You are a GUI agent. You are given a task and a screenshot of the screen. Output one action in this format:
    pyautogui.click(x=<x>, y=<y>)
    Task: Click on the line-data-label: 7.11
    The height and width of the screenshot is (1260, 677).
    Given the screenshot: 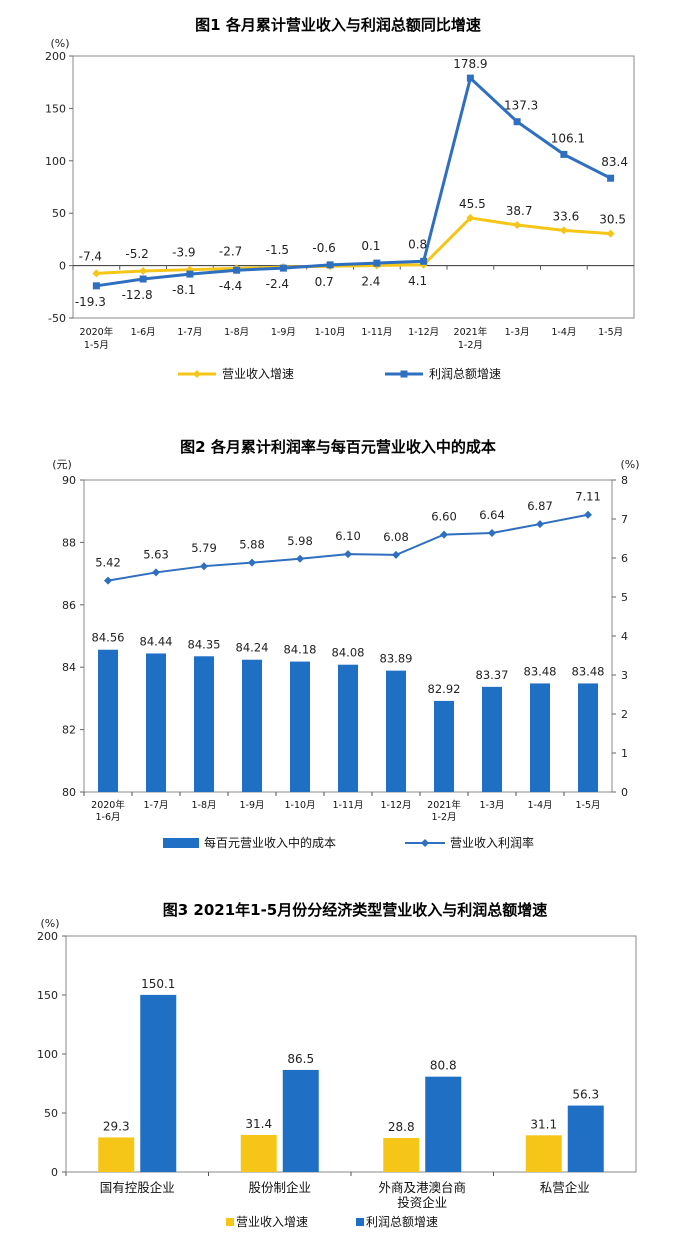 What is the action you would take?
    pyautogui.click(x=588, y=497)
    